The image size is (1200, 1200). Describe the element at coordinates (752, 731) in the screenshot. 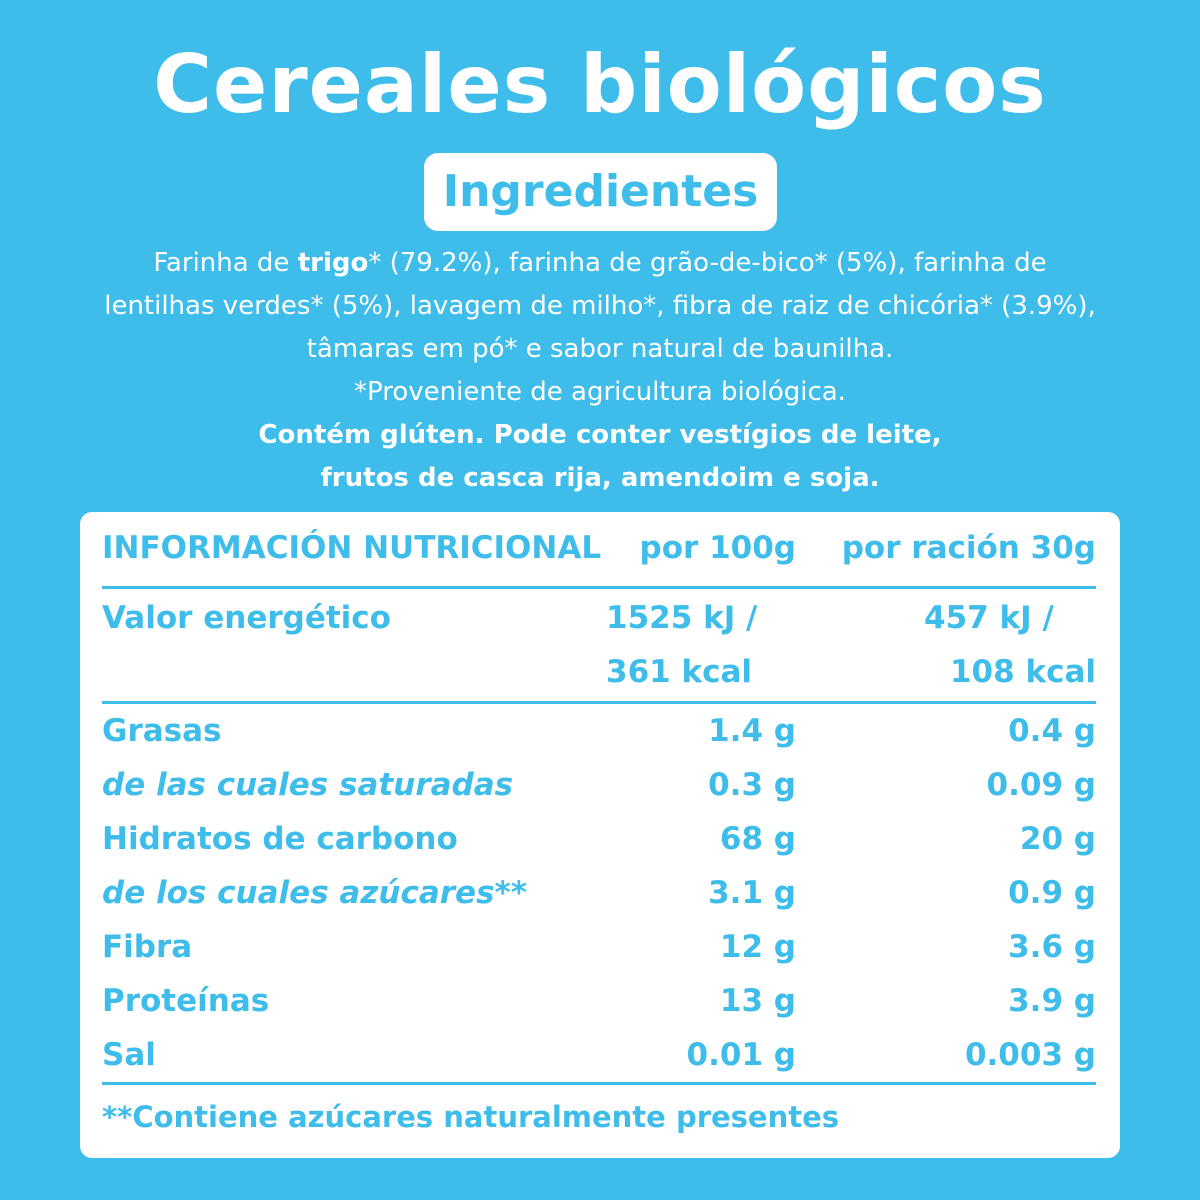

I see `nutrient-per100: 1.4 g` at that location.